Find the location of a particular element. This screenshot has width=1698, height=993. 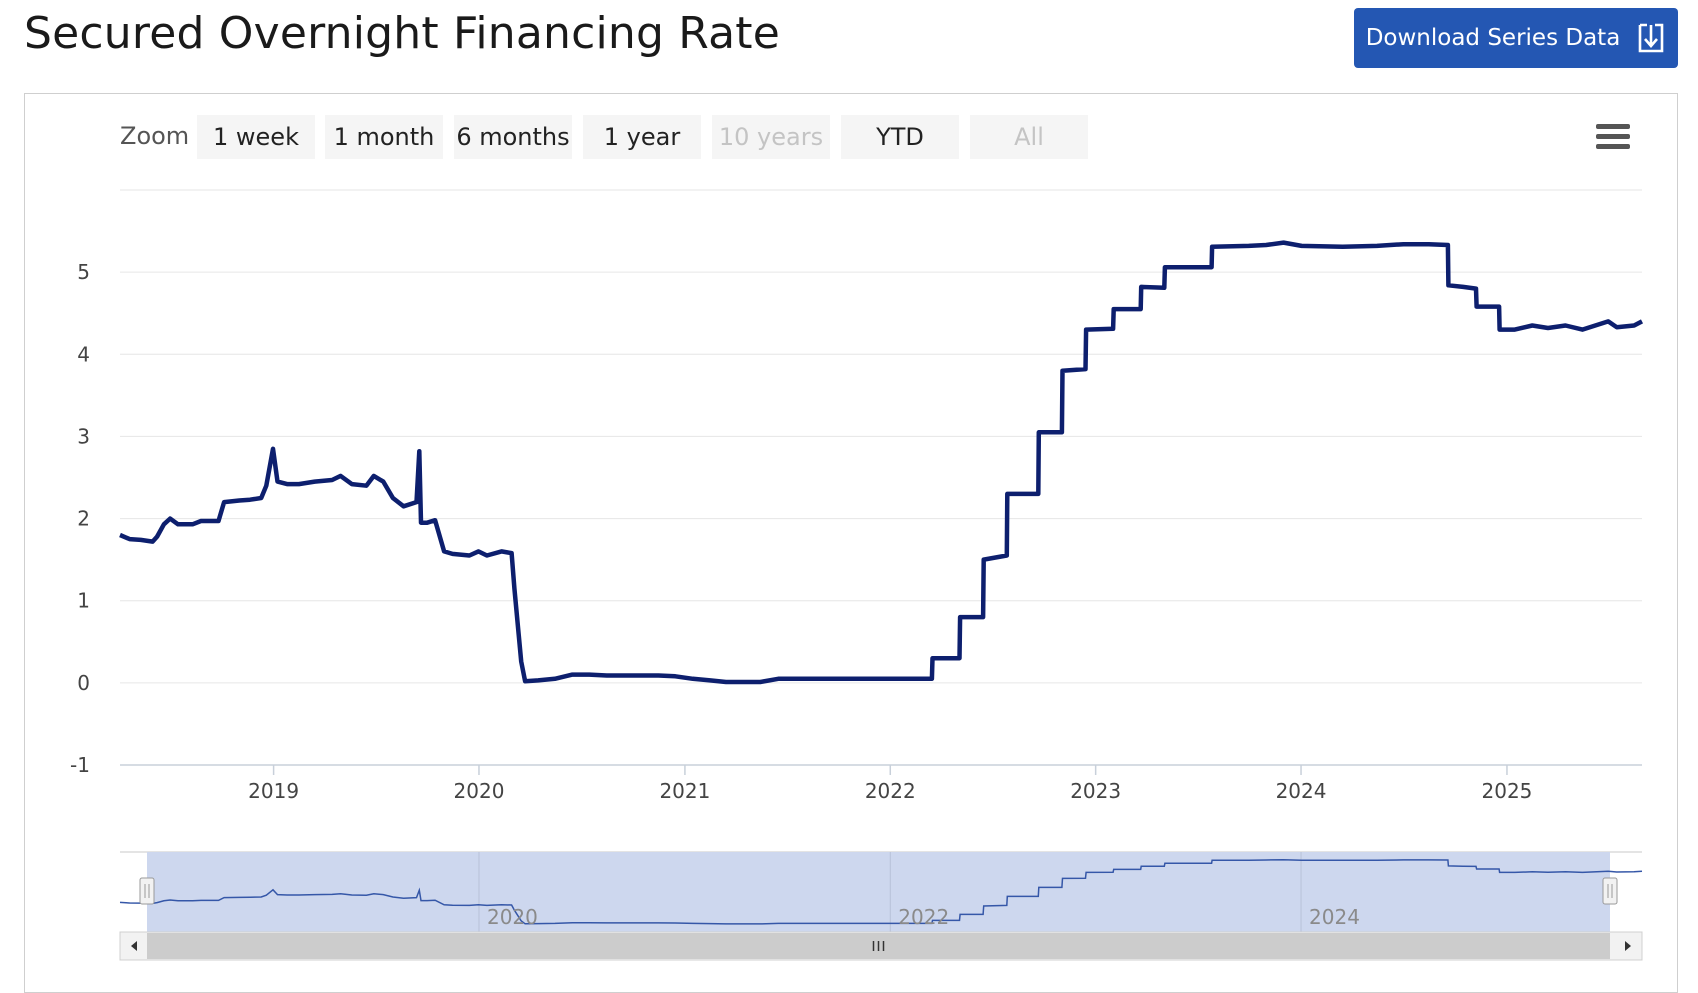

navigator-year-label: 2020 is located at coordinates (512, 917).